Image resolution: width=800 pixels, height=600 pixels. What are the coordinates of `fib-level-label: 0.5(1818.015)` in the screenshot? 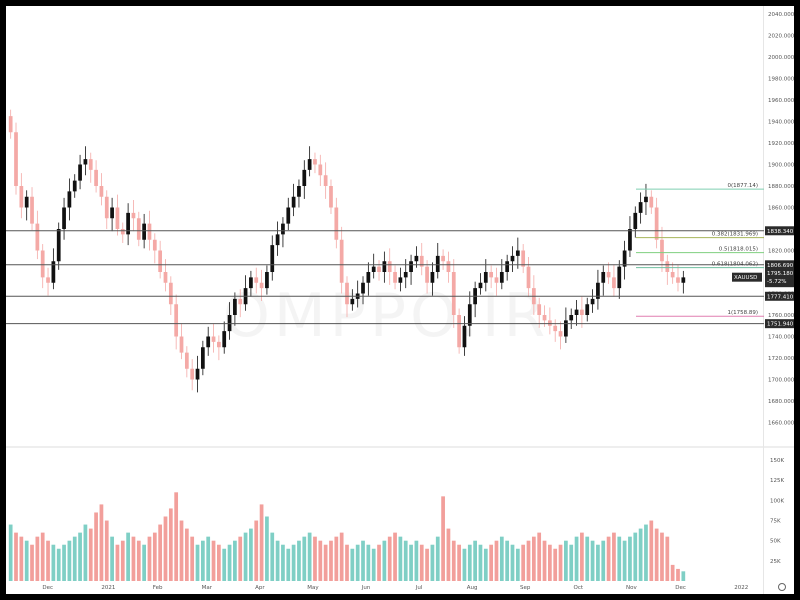 It's located at (738, 250).